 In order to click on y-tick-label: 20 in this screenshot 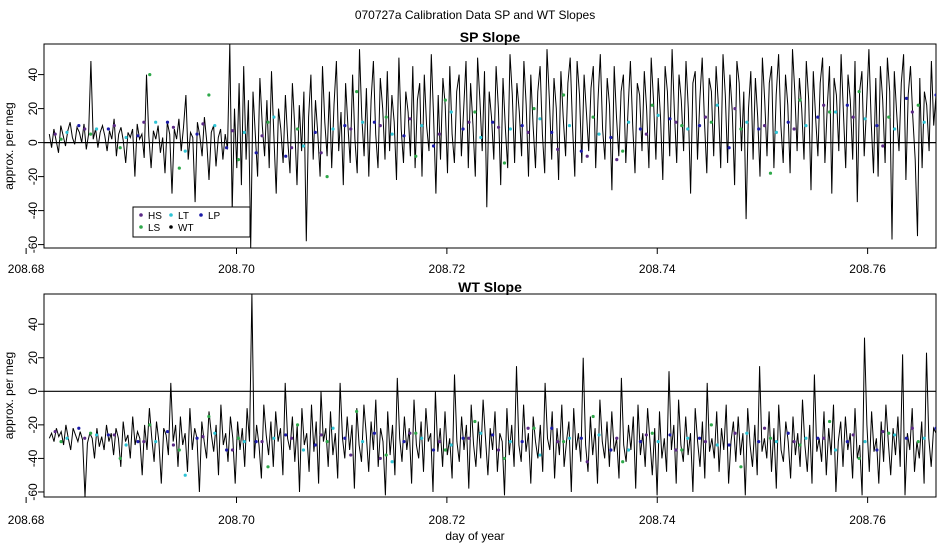, I will do `click(33, 109)`.